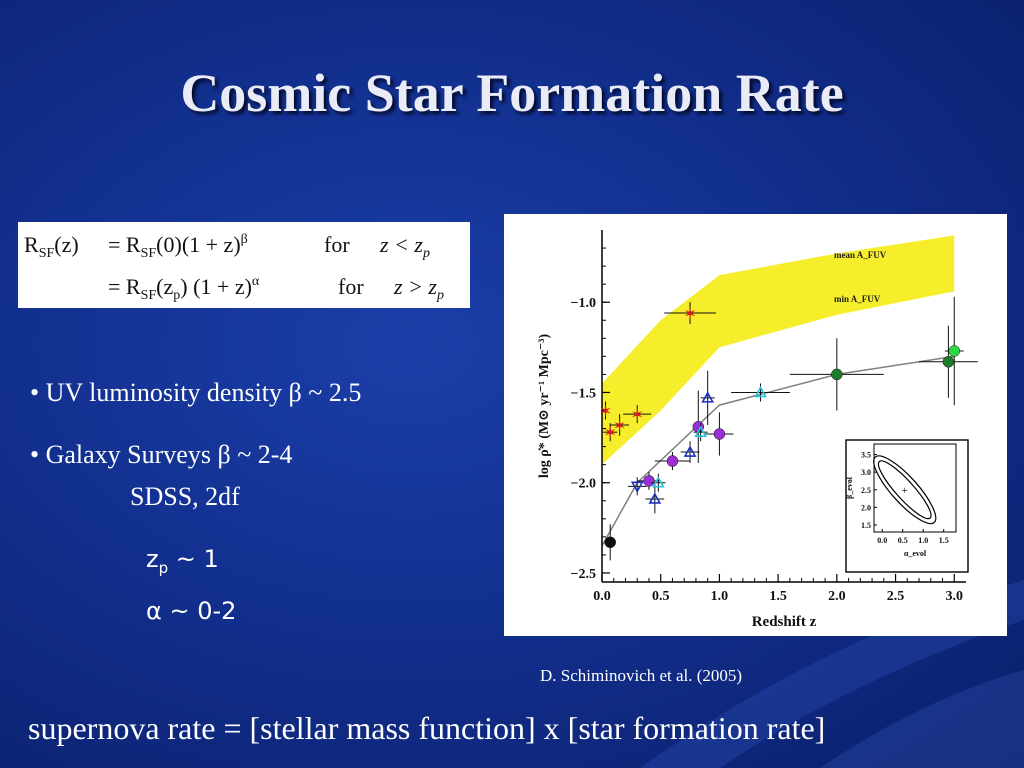  I want to click on inset-best-fit: +, so click(905, 491).